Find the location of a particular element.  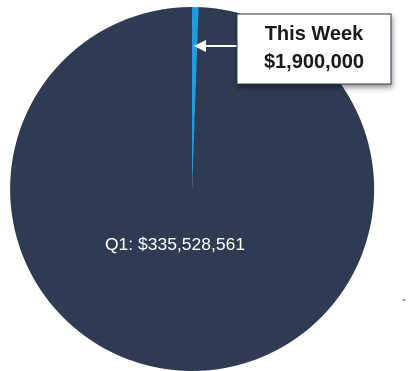

callout-title: This Week is located at coordinates (314, 34).